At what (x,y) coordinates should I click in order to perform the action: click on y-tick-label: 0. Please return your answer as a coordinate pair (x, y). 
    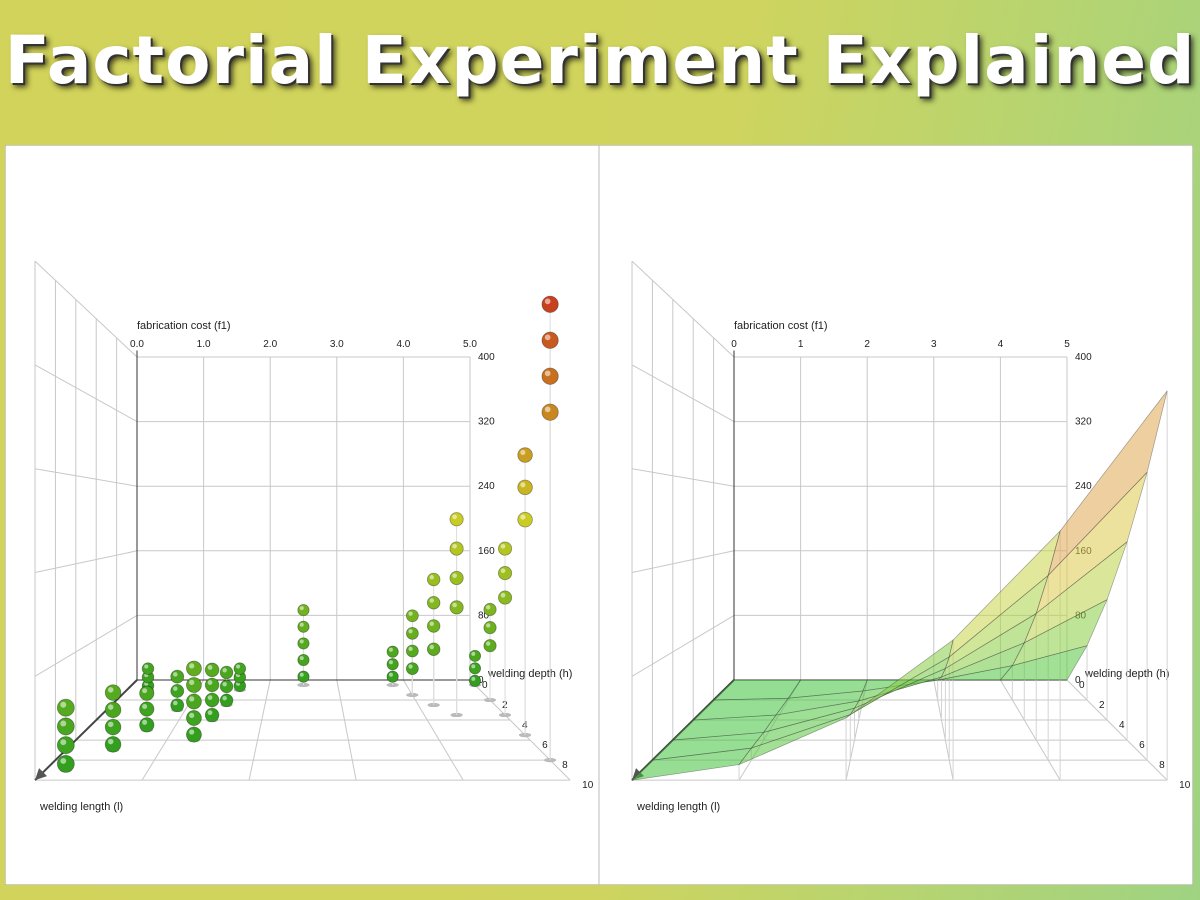
    Looking at the image, I should click on (481, 680).